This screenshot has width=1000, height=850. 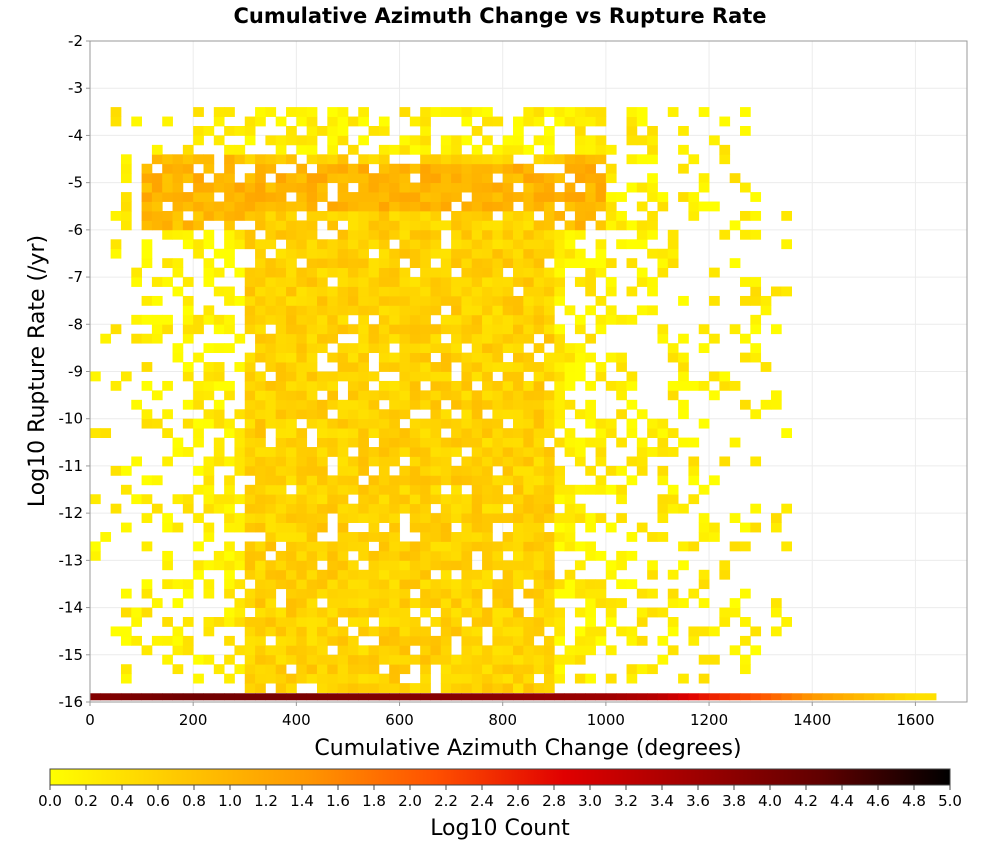 What do you see at coordinates (518, 801) in the screenshot?
I see `colorbar-tick-label: 2.6` at bounding box center [518, 801].